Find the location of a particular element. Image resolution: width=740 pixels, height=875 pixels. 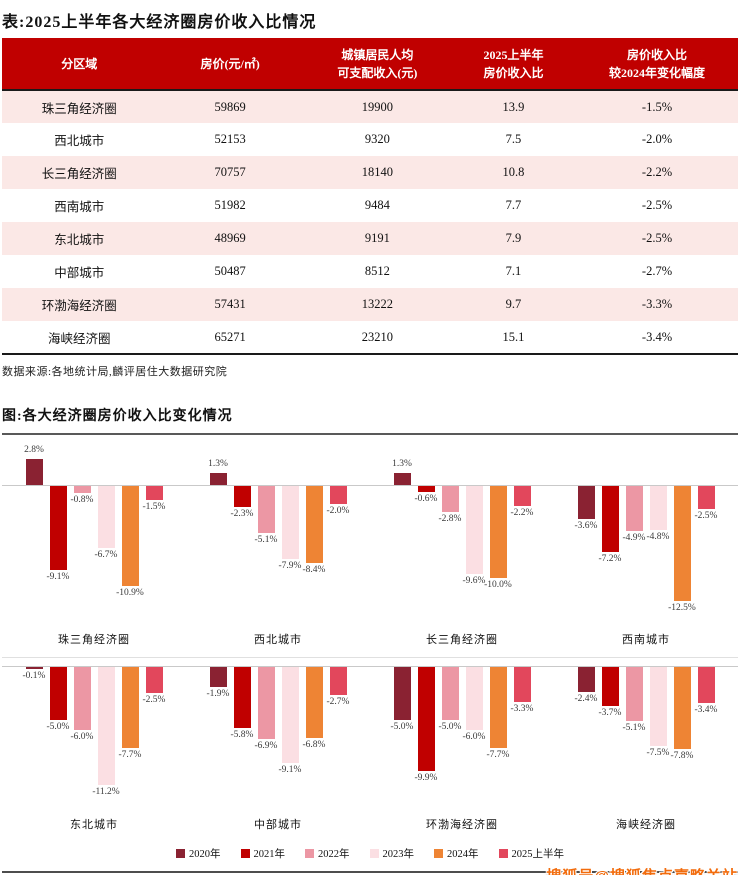

table-cell: 9320 is located at coordinates (377, 139).